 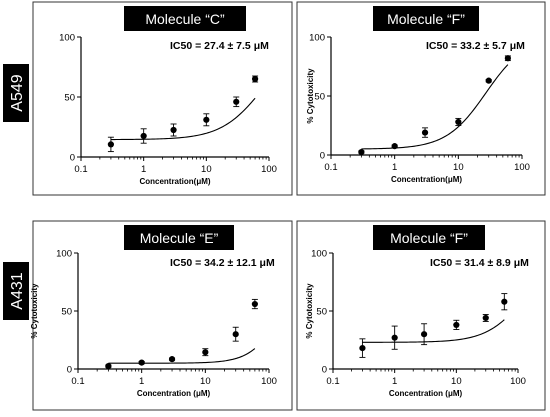 I want to click on row-label-a431: A431, so click(x=16, y=291).